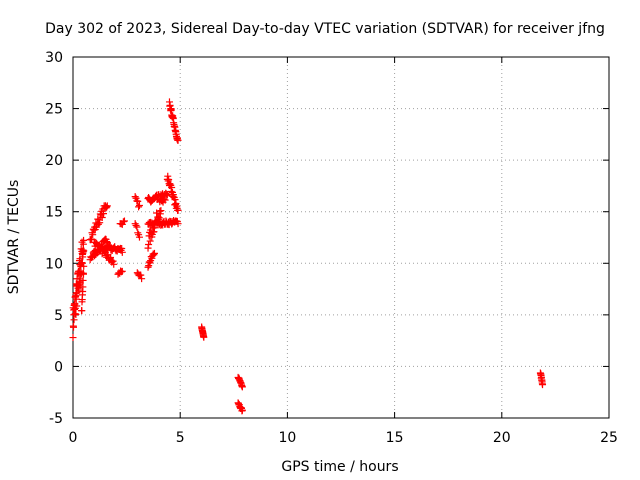 Image resolution: width=640 pixels, height=480 pixels. Describe the element at coordinates (180, 438) in the screenshot. I see `x-tick-label: 5` at that location.